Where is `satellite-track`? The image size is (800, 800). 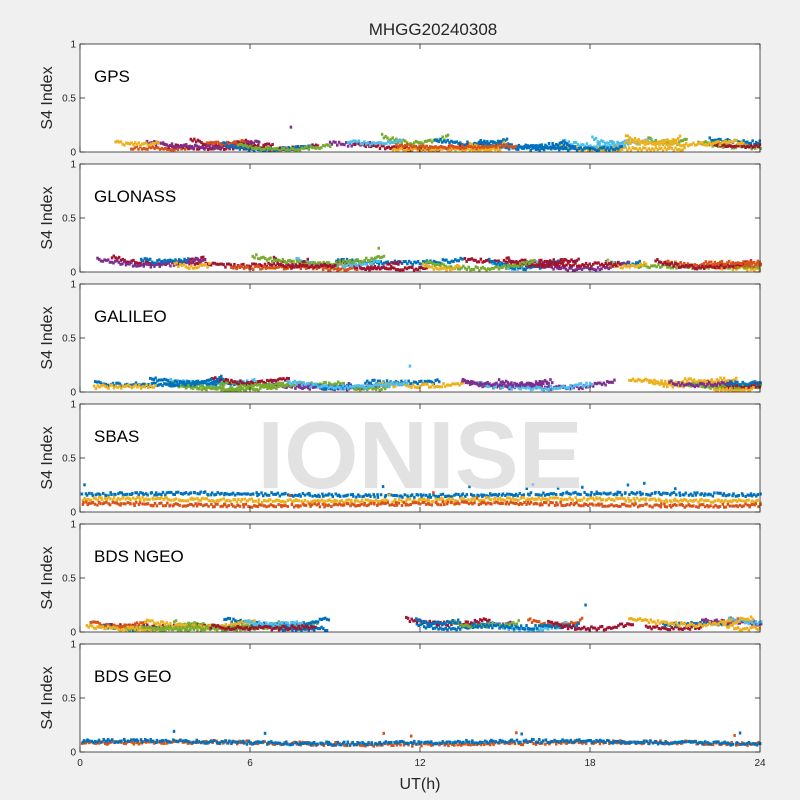 satellite-track is located at coordinates (137, 143).